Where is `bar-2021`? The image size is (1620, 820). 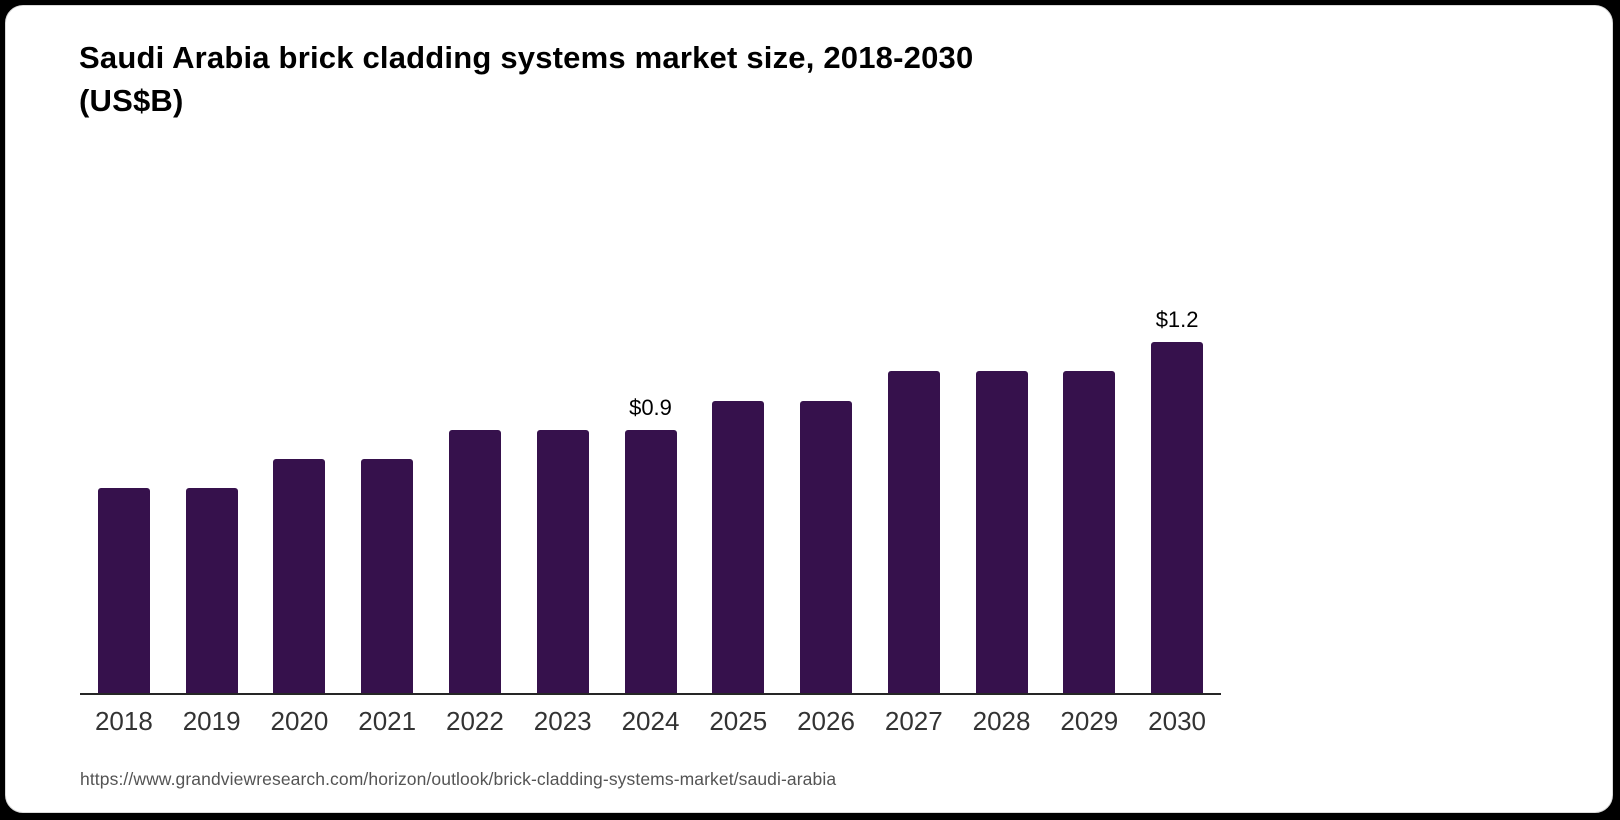
bar-2021 is located at coordinates (387, 576).